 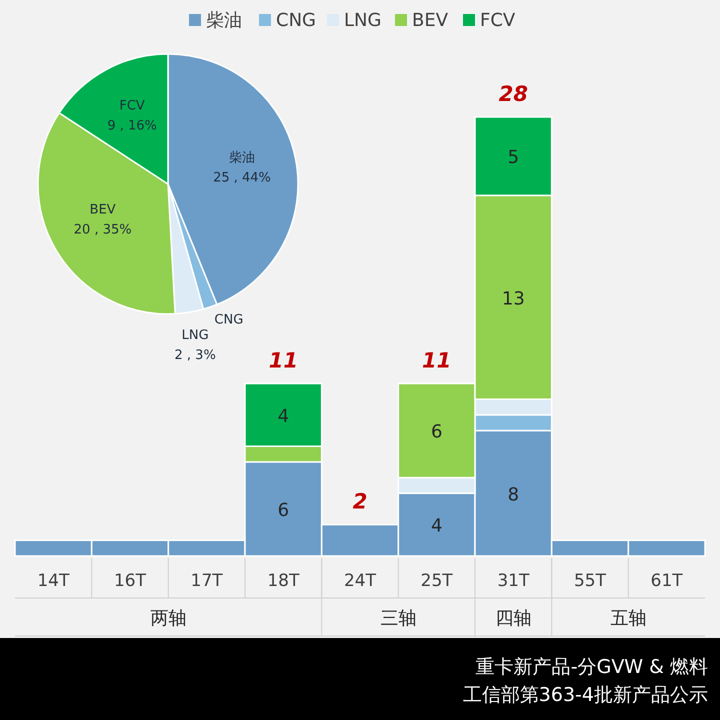 I want to click on data-label: 13, so click(x=513, y=299).